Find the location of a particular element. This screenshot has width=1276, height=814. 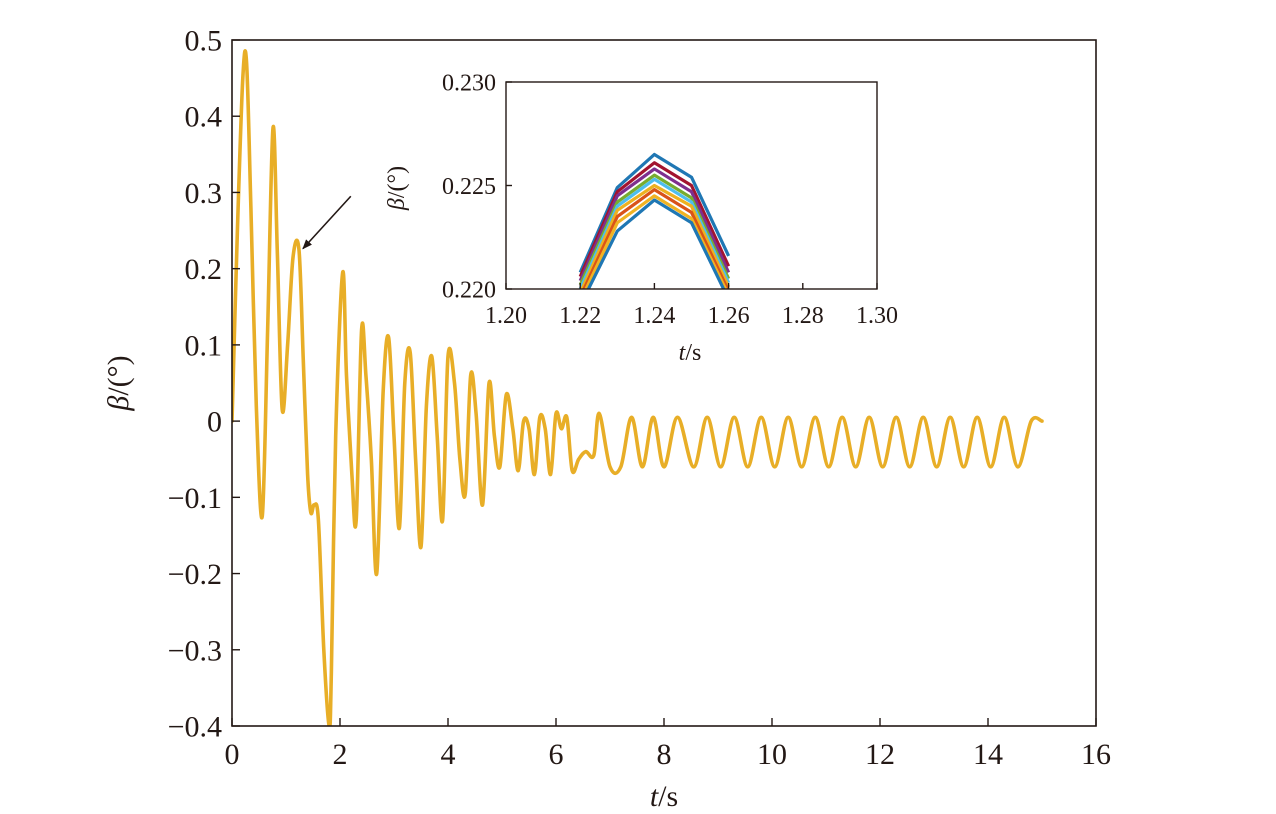

main-x-tick-label: 14 is located at coordinates (988, 754).